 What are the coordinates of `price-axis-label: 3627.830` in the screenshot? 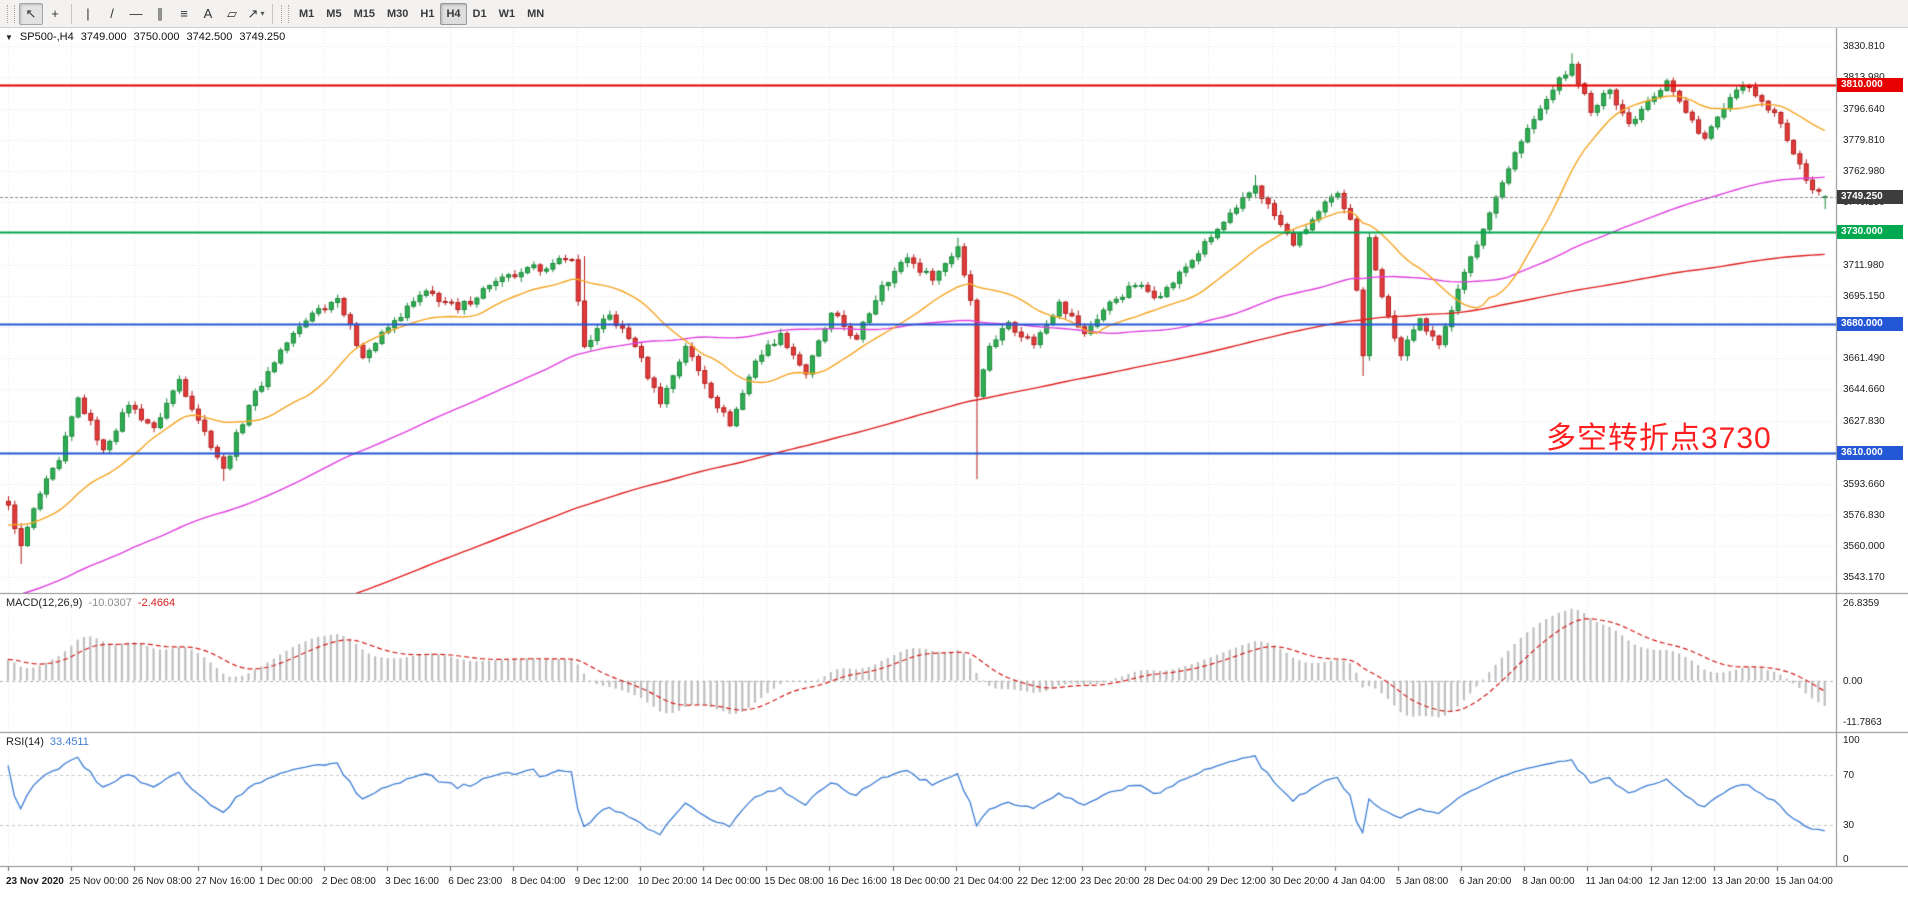 It's located at (1864, 421).